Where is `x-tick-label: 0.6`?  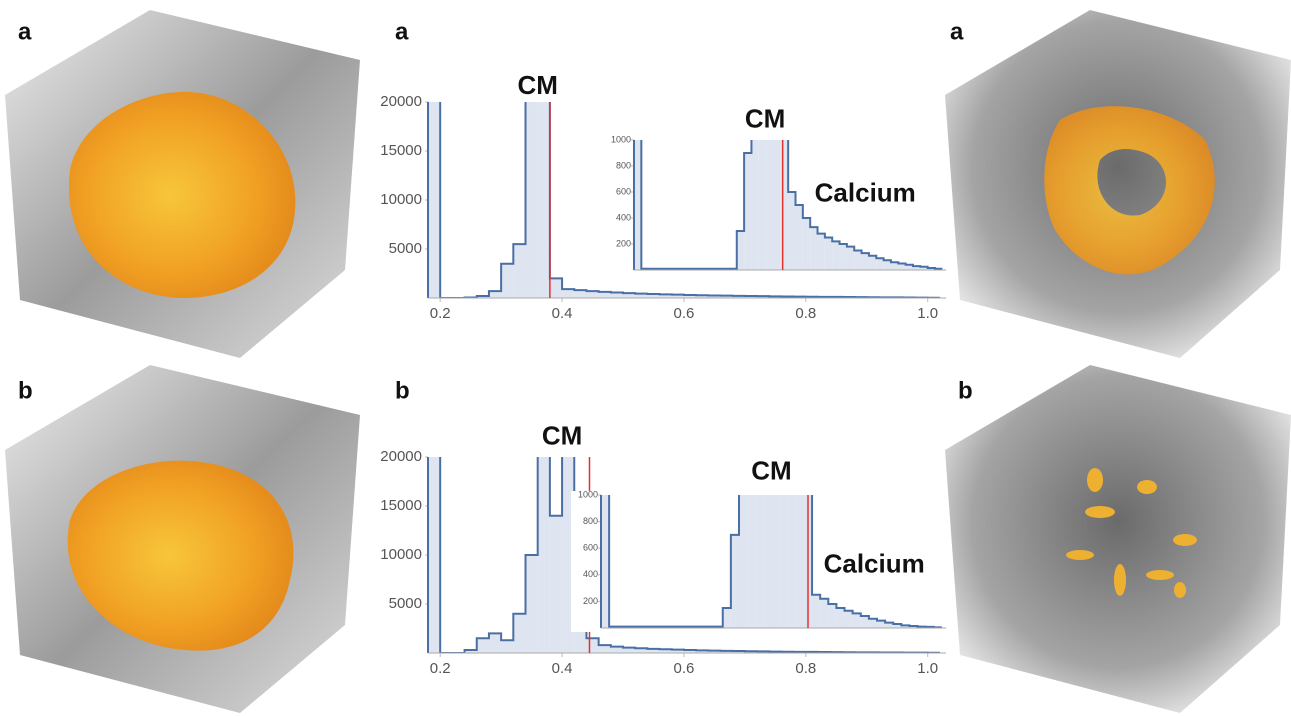 x-tick-label: 0.6 is located at coordinates (684, 668).